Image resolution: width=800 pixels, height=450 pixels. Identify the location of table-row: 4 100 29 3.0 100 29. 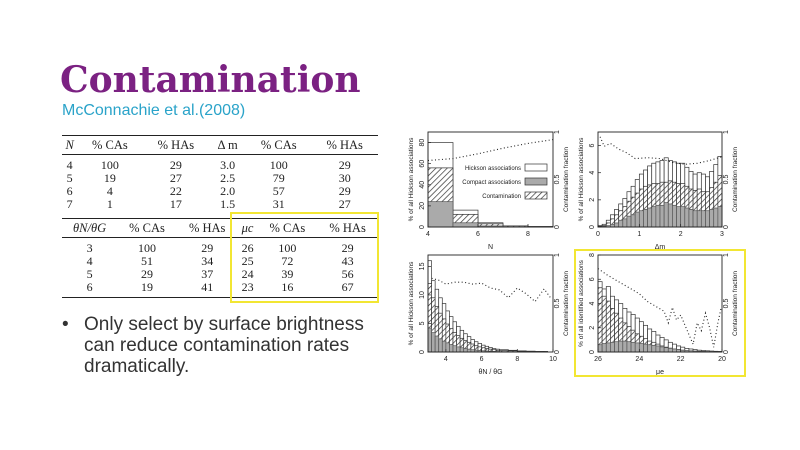
(220, 164).